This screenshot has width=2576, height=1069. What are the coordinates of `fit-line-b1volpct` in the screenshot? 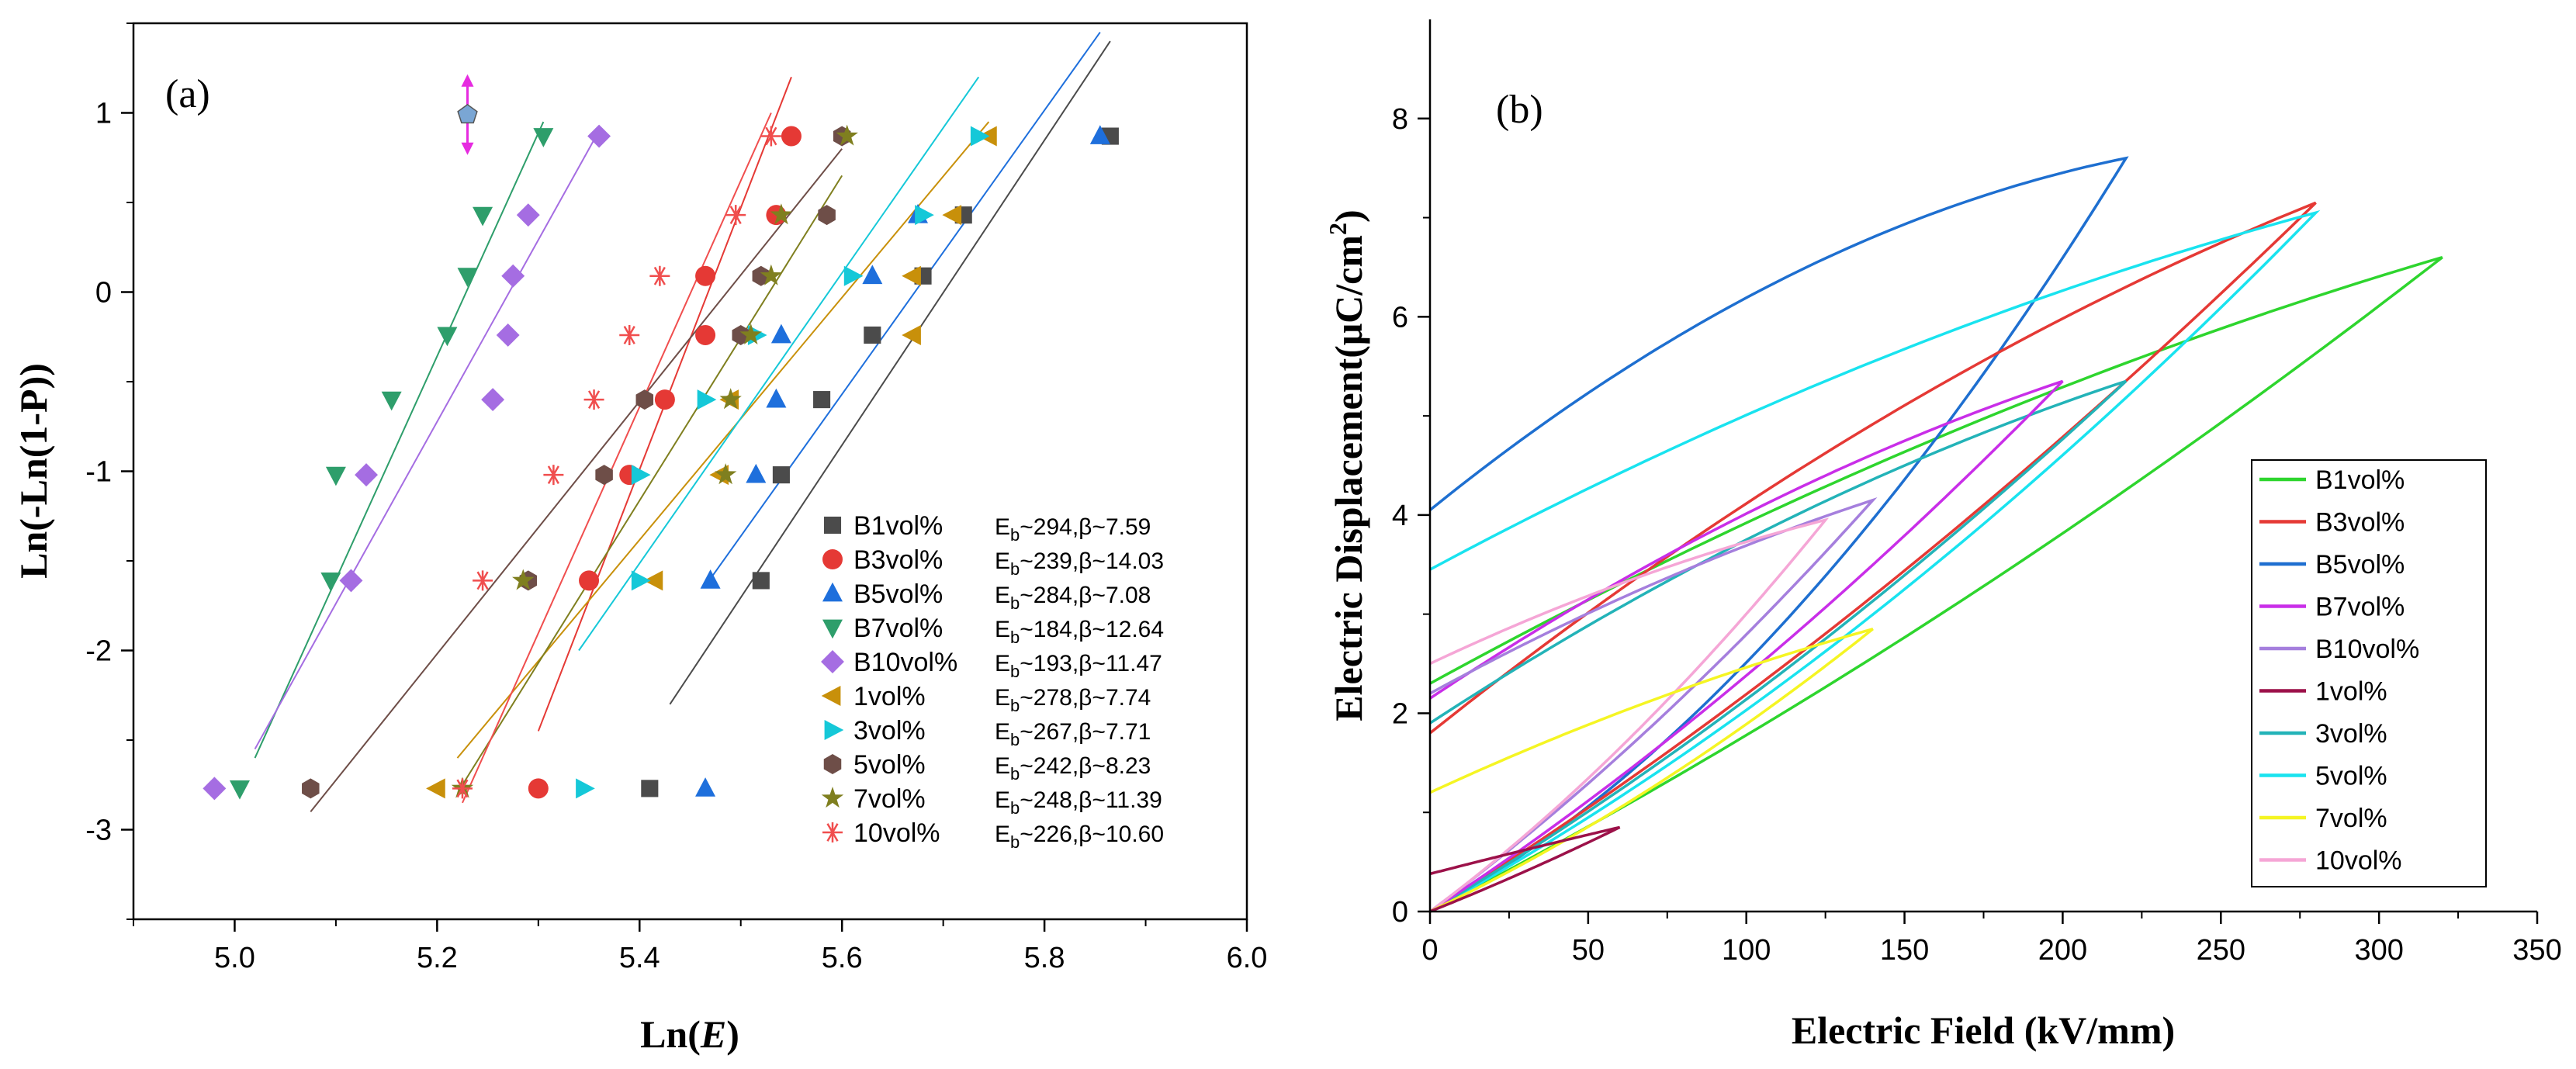 It's located at (890, 372).